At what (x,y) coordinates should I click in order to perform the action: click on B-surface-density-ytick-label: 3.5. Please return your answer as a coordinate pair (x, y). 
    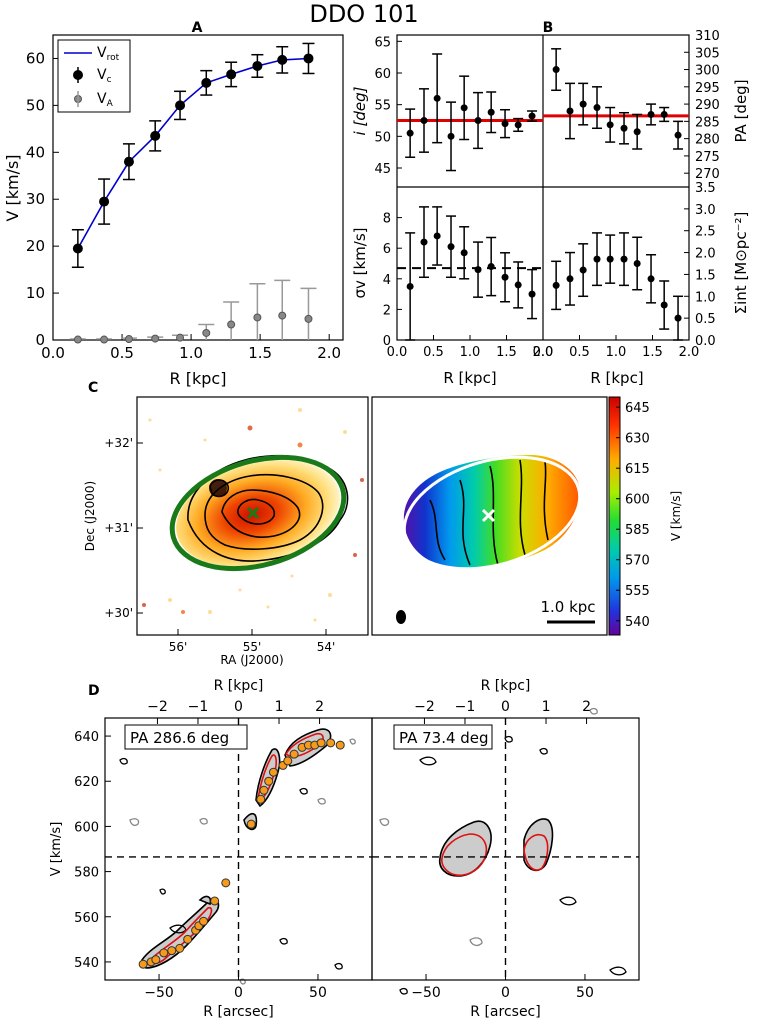
    Looking at the image, I should click on (705, 188).